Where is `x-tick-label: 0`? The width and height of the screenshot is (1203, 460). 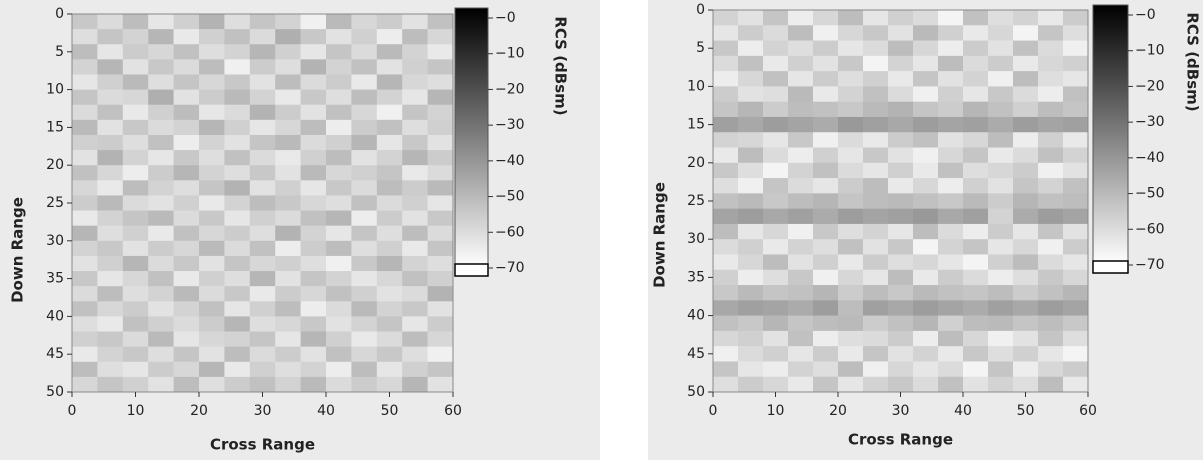
x-tick-label: 0 is located at coordinates (713, 411).